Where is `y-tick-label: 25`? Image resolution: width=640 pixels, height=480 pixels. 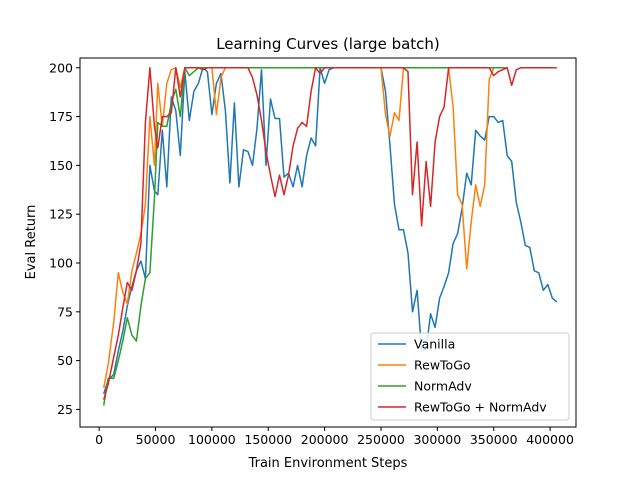 y-tick-label: 25 is located at coordinates (65, 409).